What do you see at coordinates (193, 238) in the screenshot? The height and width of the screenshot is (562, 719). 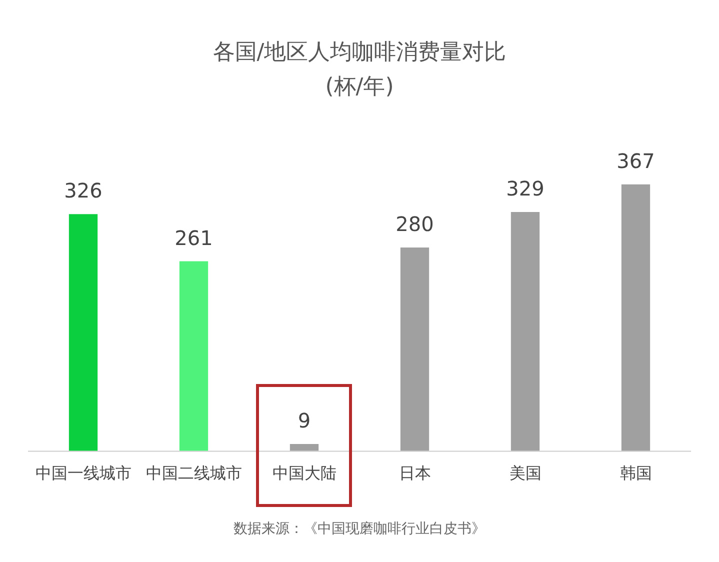 I see `data-label: 261` at bounding box center [193, 238].